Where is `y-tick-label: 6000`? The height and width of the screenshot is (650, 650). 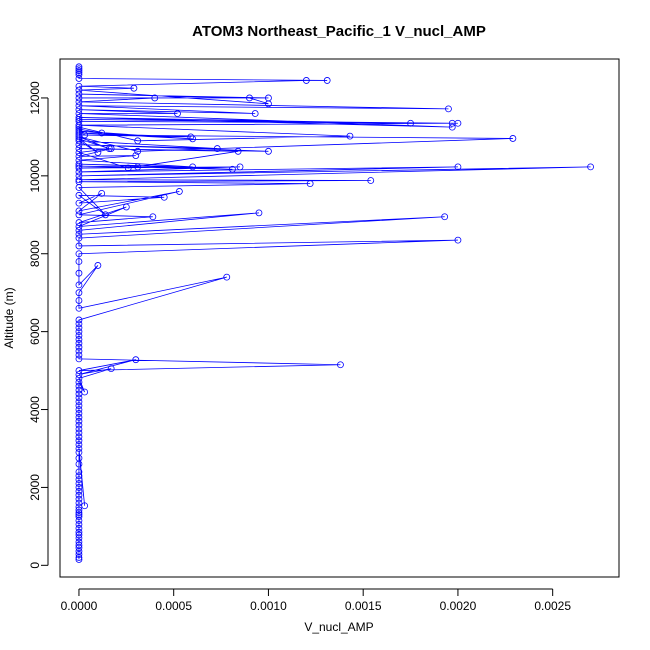
y-tick-label: 6000 is located at coordinates (35, 331).